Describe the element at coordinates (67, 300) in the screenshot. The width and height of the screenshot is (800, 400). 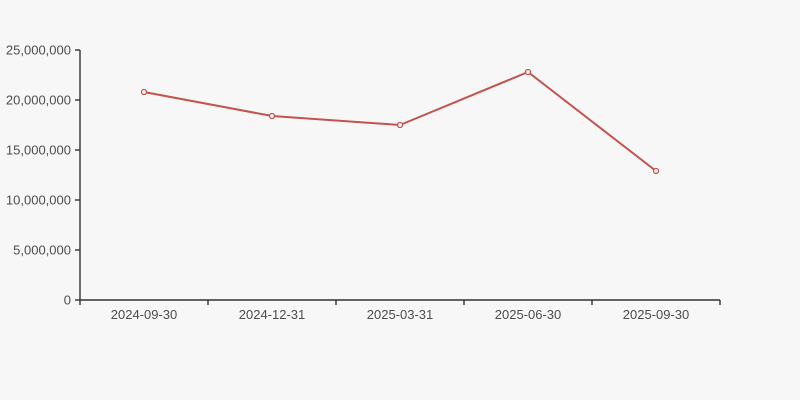
I see `y-axis-tick-label: 0` at that location.